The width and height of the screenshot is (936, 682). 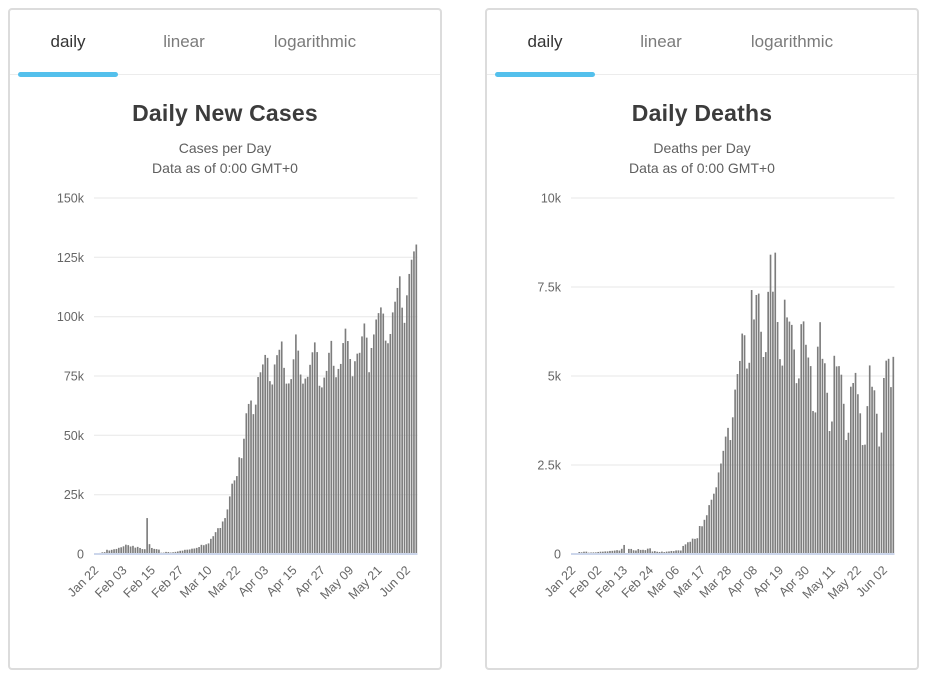 I want to click on svg-text: 125k, so click(x=71, y=258).